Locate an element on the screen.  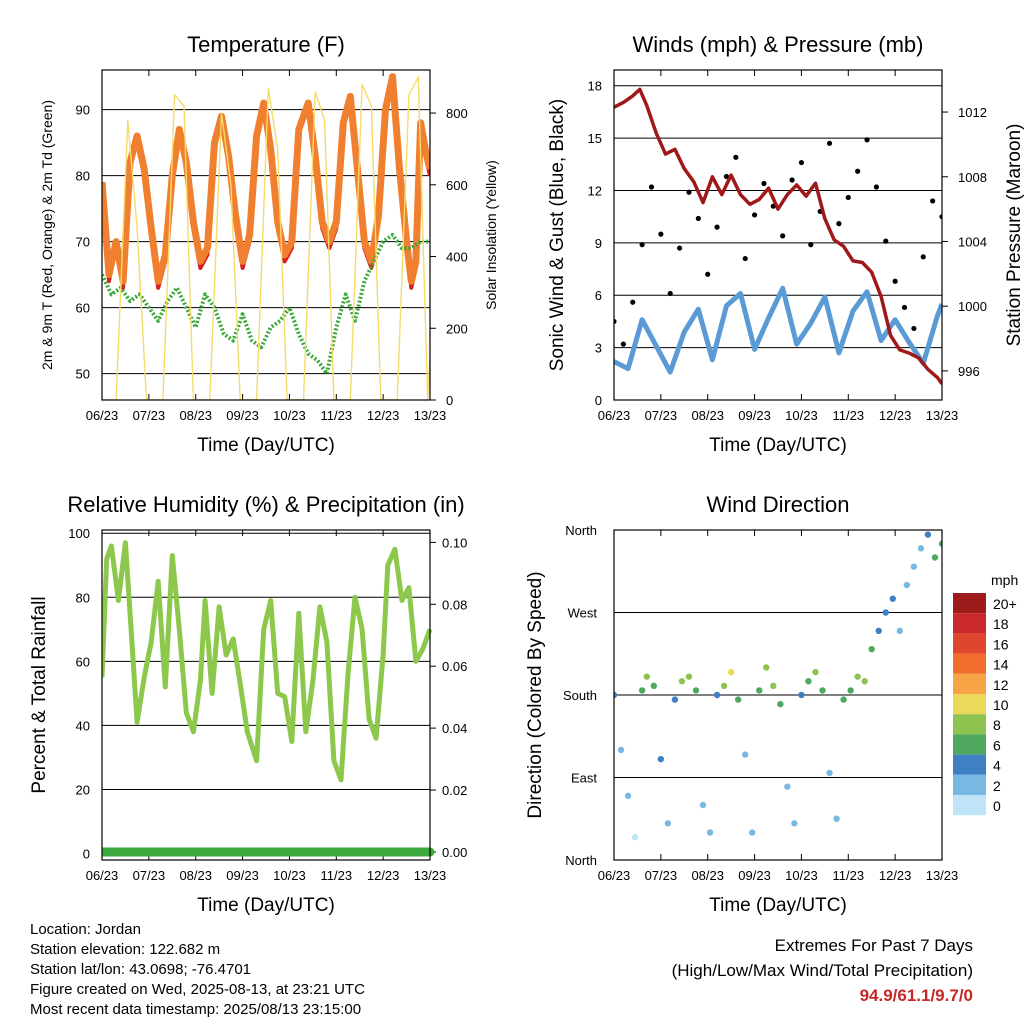
temp9m-line is located at coordinates (266, 179).